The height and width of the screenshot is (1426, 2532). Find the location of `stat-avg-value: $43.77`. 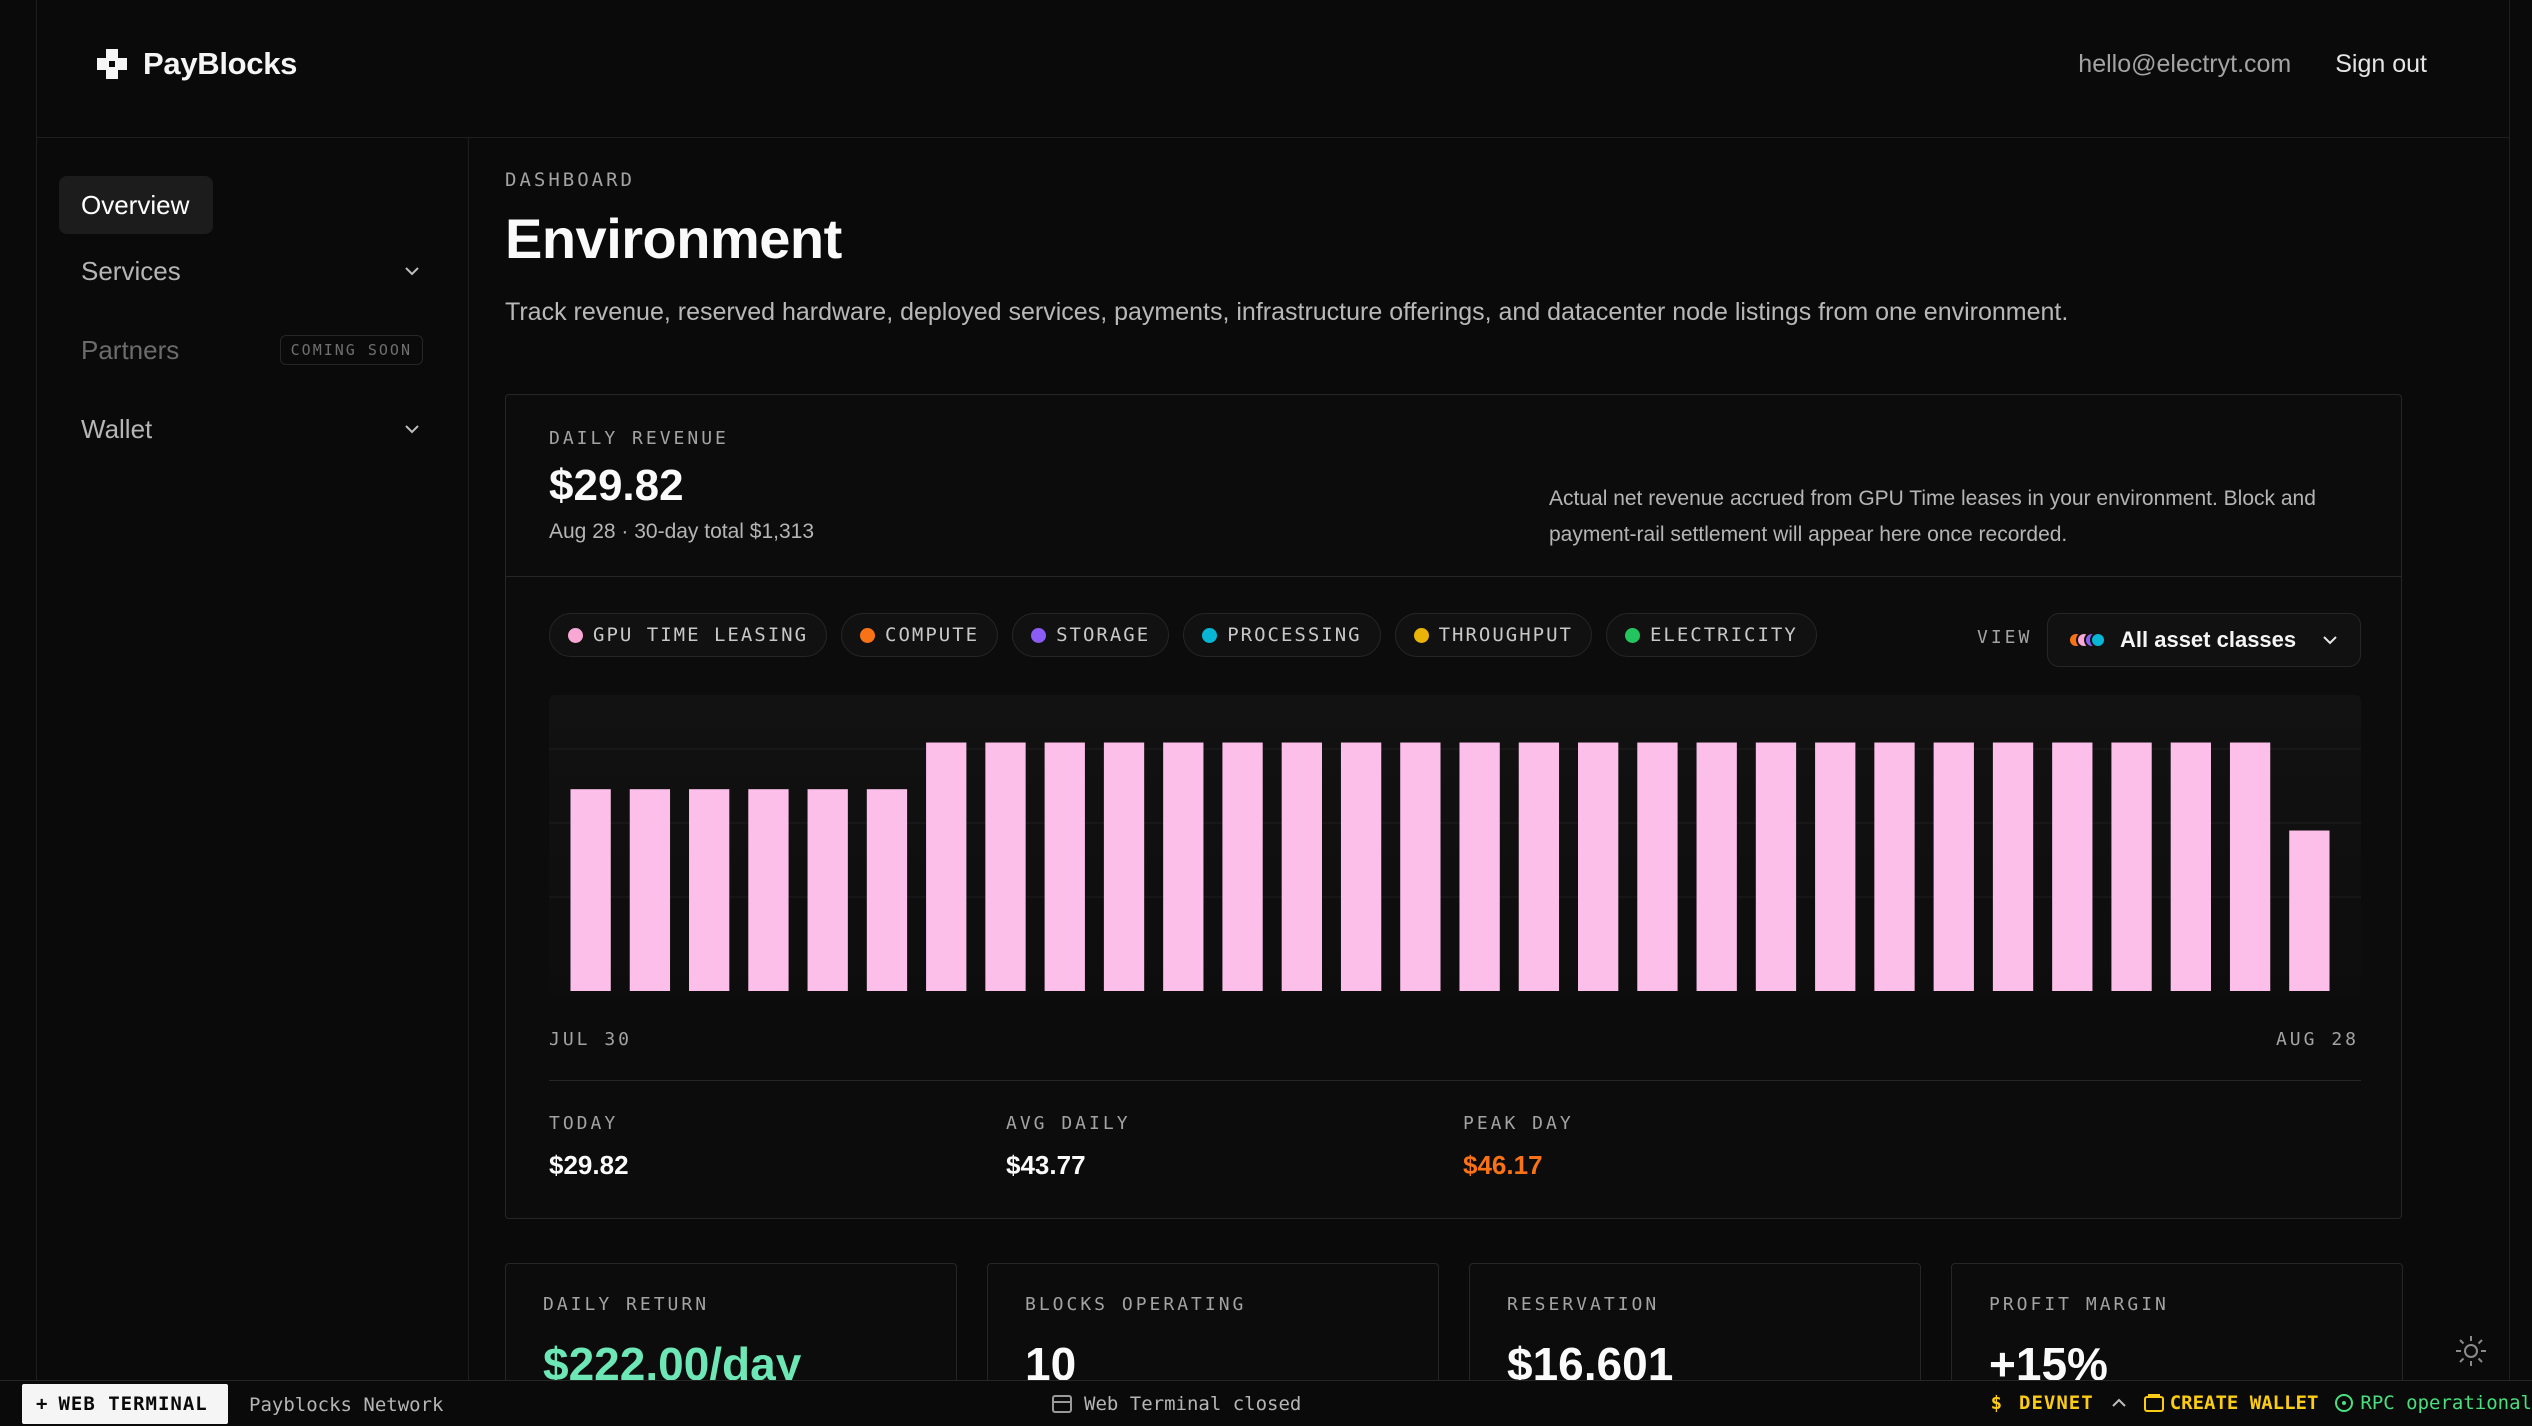

stat-avg-value: $43.77 is located at coordinates (1046, 1165).